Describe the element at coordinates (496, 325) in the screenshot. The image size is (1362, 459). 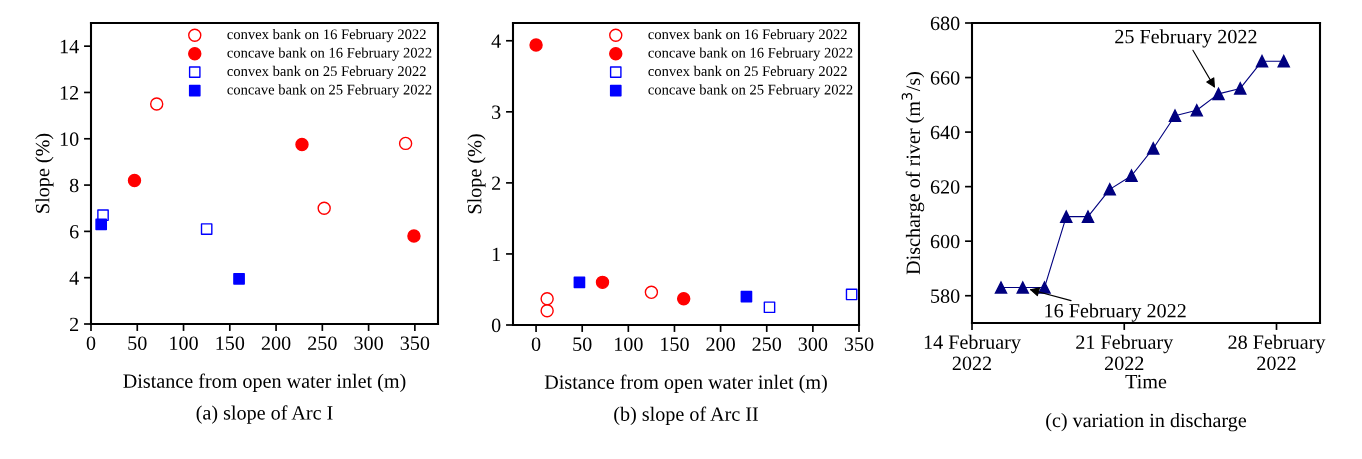
I see `y-tick-label: 0` at that location.